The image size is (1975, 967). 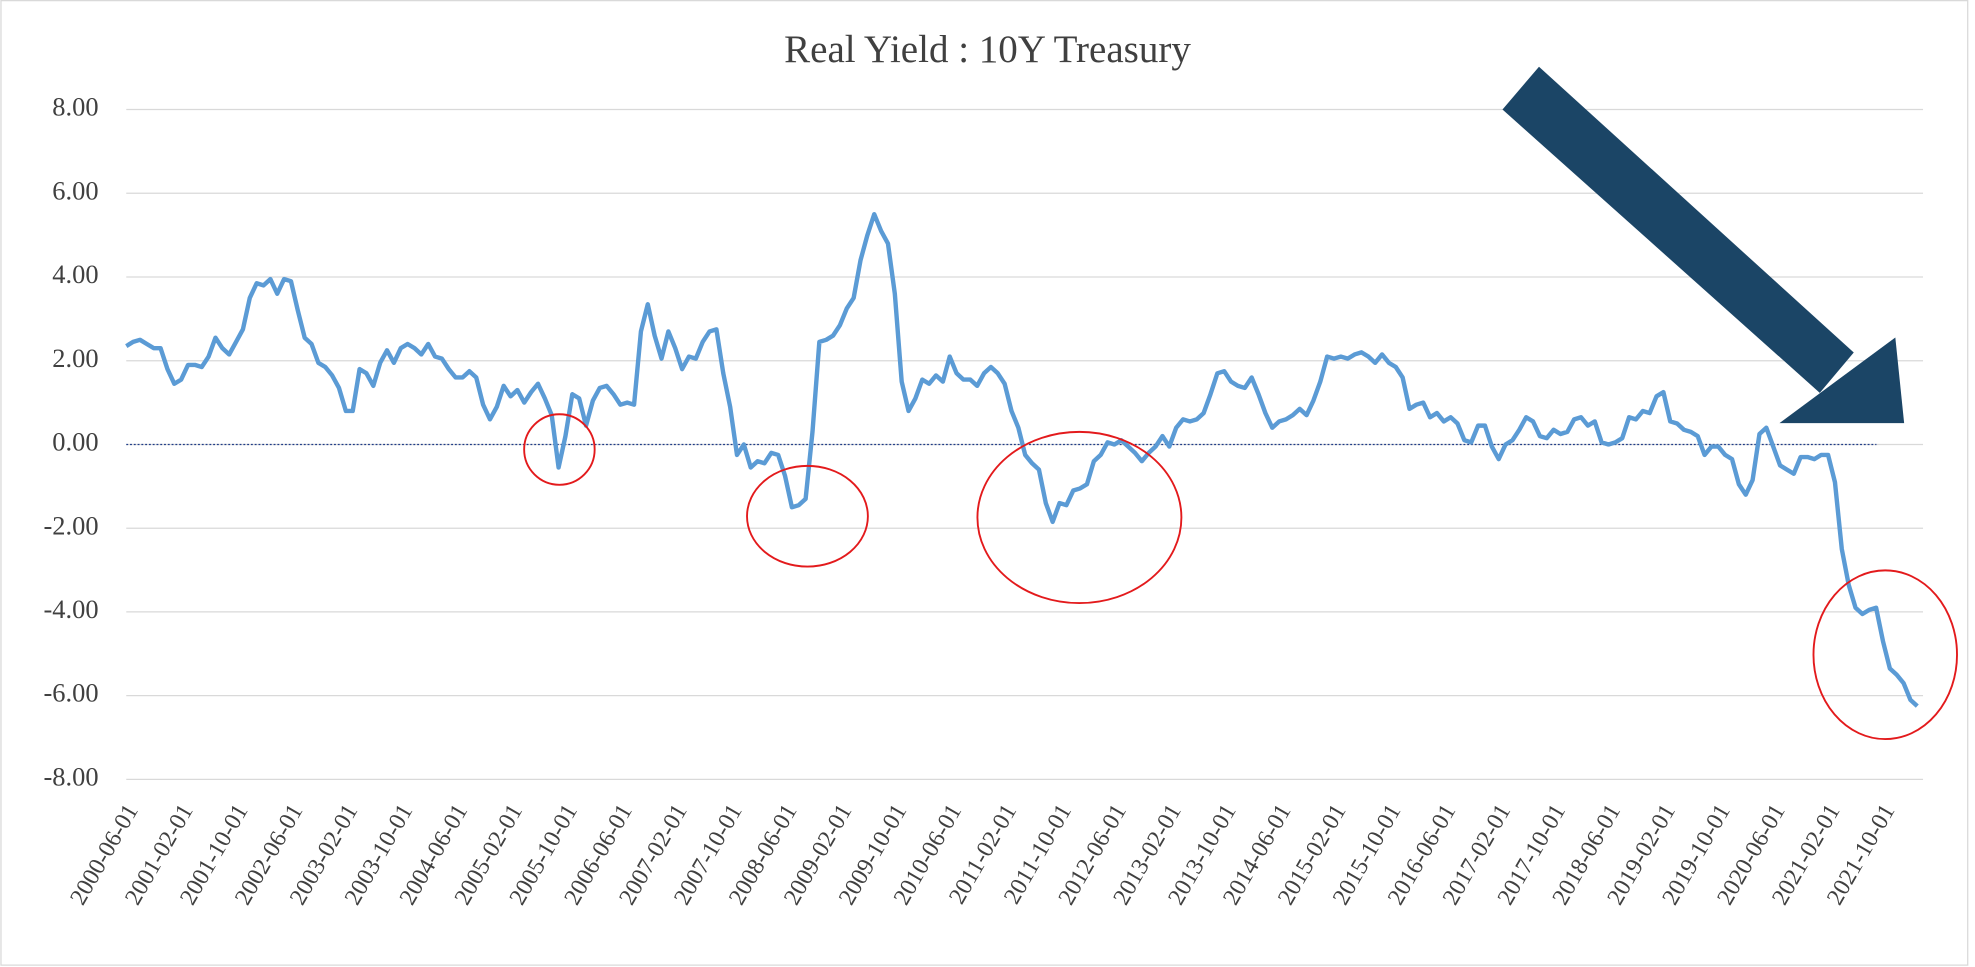 I want to click on y-tick-label: -8.00, so click(x=70, y=776).